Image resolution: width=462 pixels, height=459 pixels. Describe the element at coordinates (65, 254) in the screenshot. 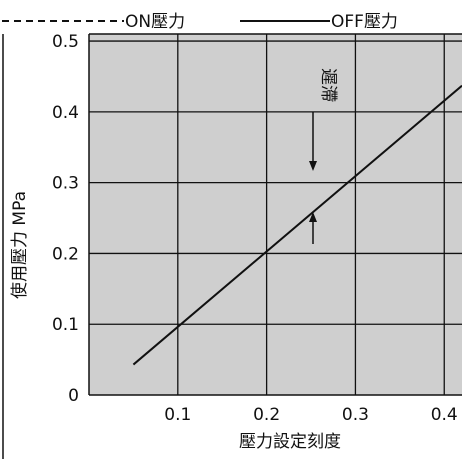

I see `y-tick-label: 0.2` at that location.